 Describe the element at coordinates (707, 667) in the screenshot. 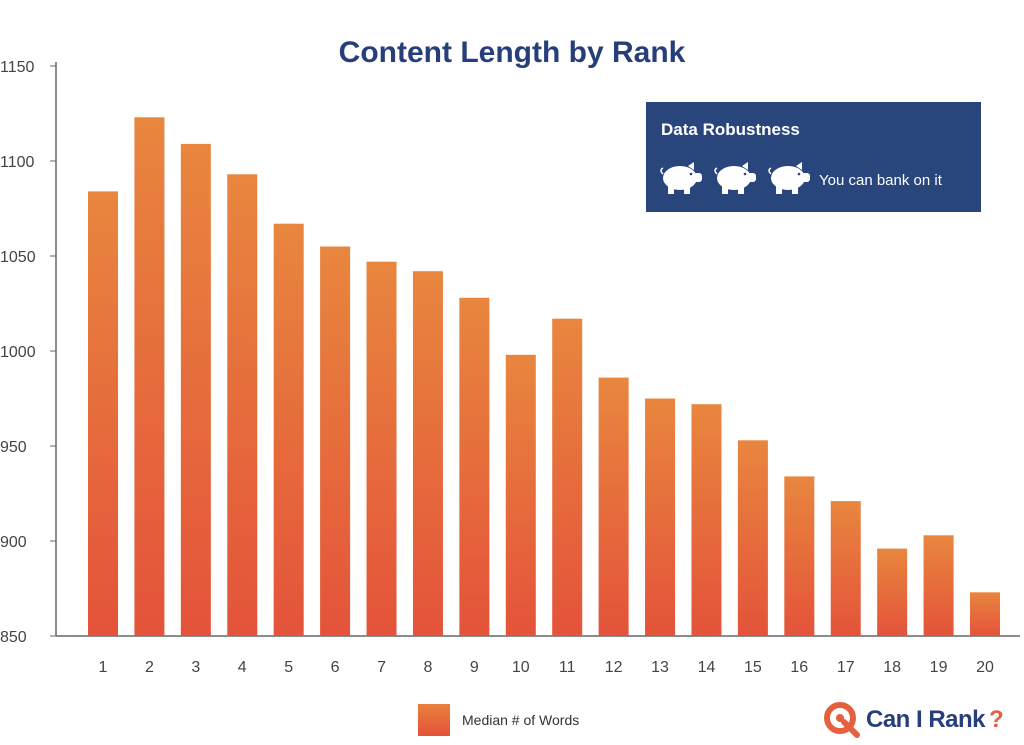

I see `x-tick-label: 14` at that location.